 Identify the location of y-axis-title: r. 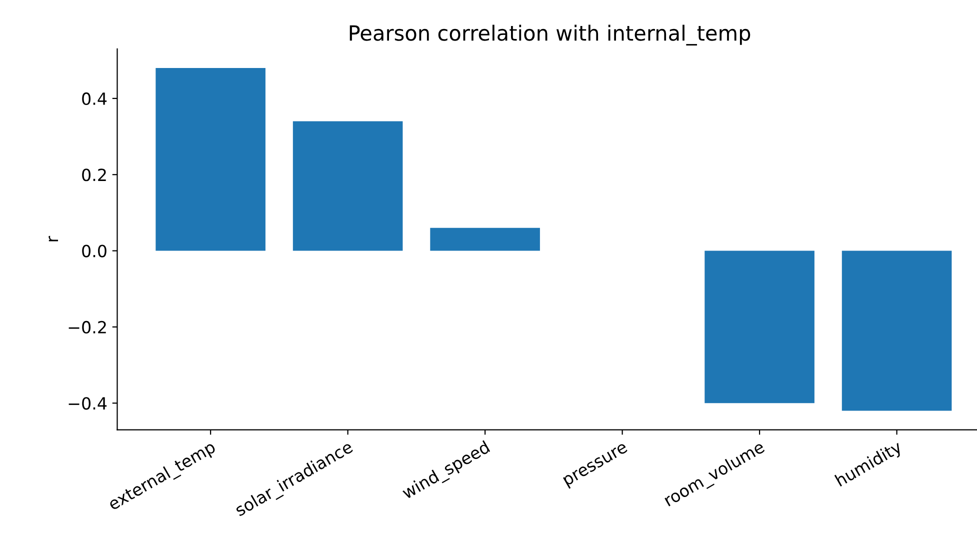
(53, 239).